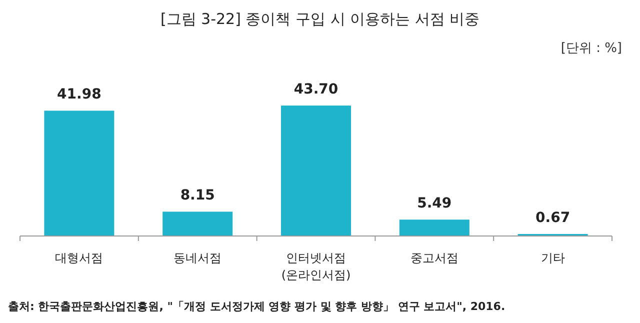  Describe the element at coordinates (257, 306) in the screenshot. I see `annotation: 출처: 한국출판문화산업진흥원, "「개정 도서정가제 영향 평가 및 향후 방향」 연구 보고서", 2016.` at that location.